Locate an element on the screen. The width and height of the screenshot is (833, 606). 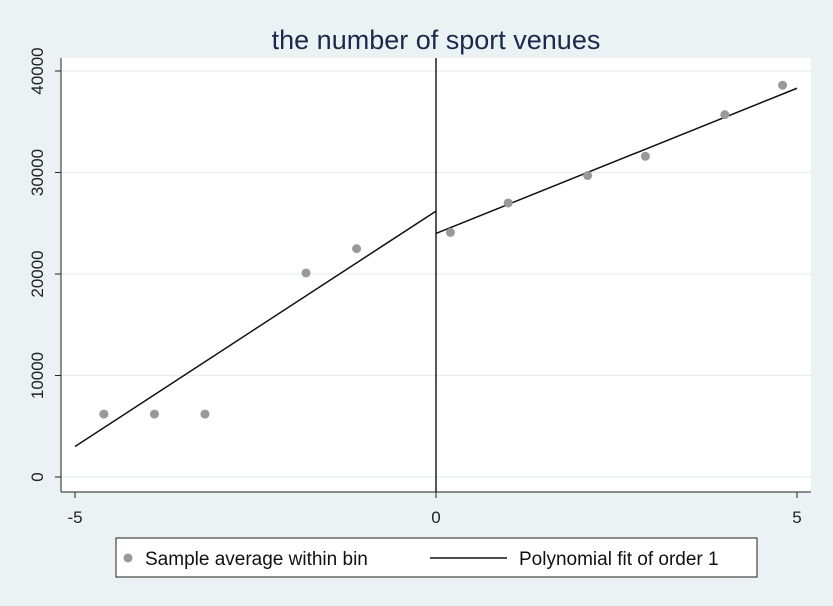
legend-label-scatter: Sample average within bin is located at coordinates (256, 559).